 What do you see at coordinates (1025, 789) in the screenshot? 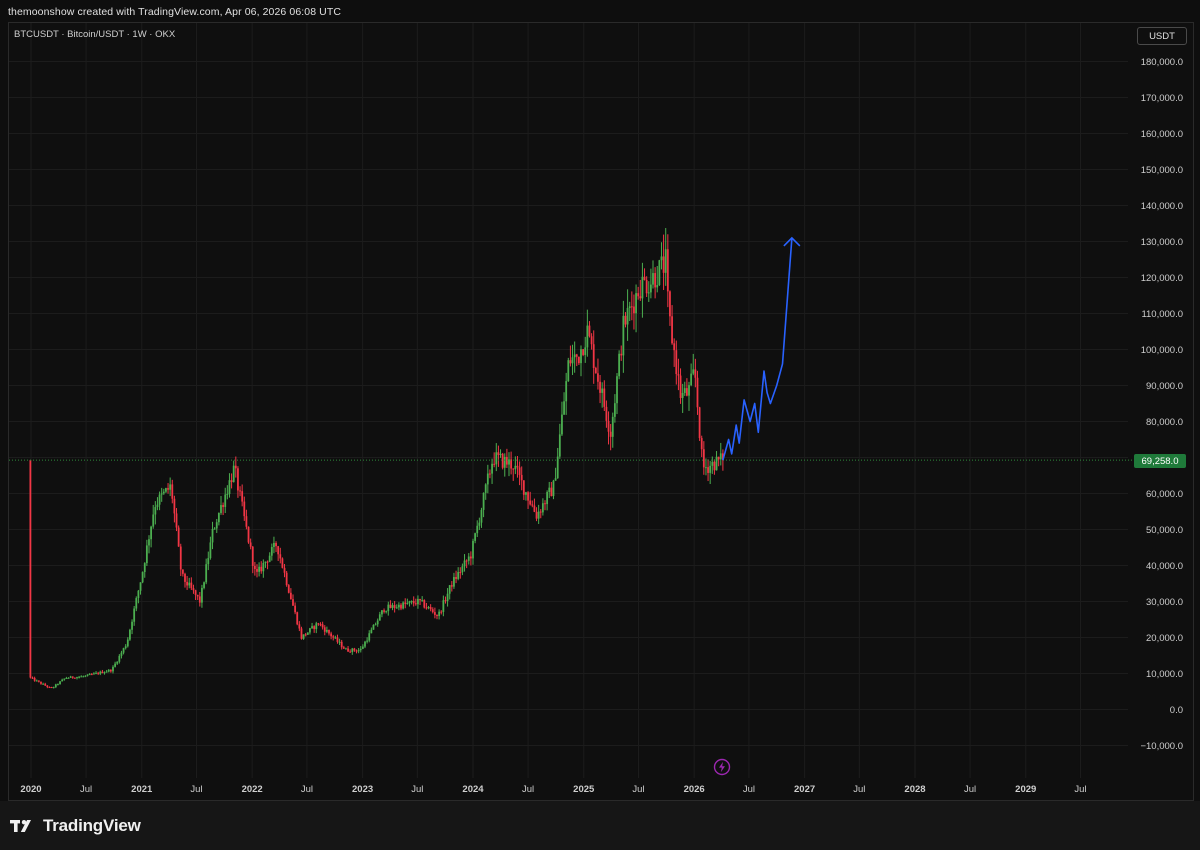
I see `x-tick-label: 2029` at bounding box center [1025, 789].